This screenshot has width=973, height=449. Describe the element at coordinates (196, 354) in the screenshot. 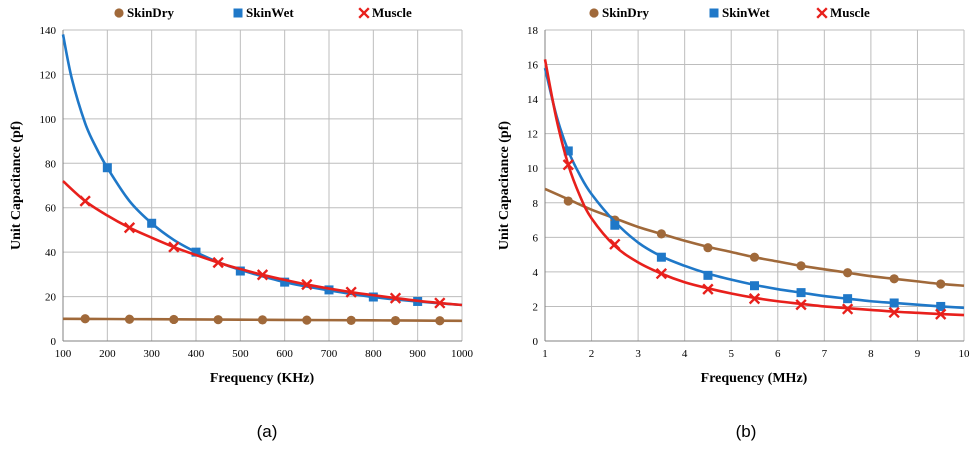

I see `x-tick-label: 400` at that location.